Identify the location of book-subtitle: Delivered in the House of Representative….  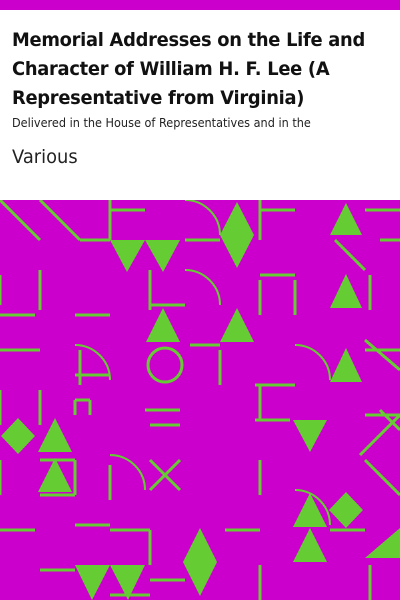
(161, 123).